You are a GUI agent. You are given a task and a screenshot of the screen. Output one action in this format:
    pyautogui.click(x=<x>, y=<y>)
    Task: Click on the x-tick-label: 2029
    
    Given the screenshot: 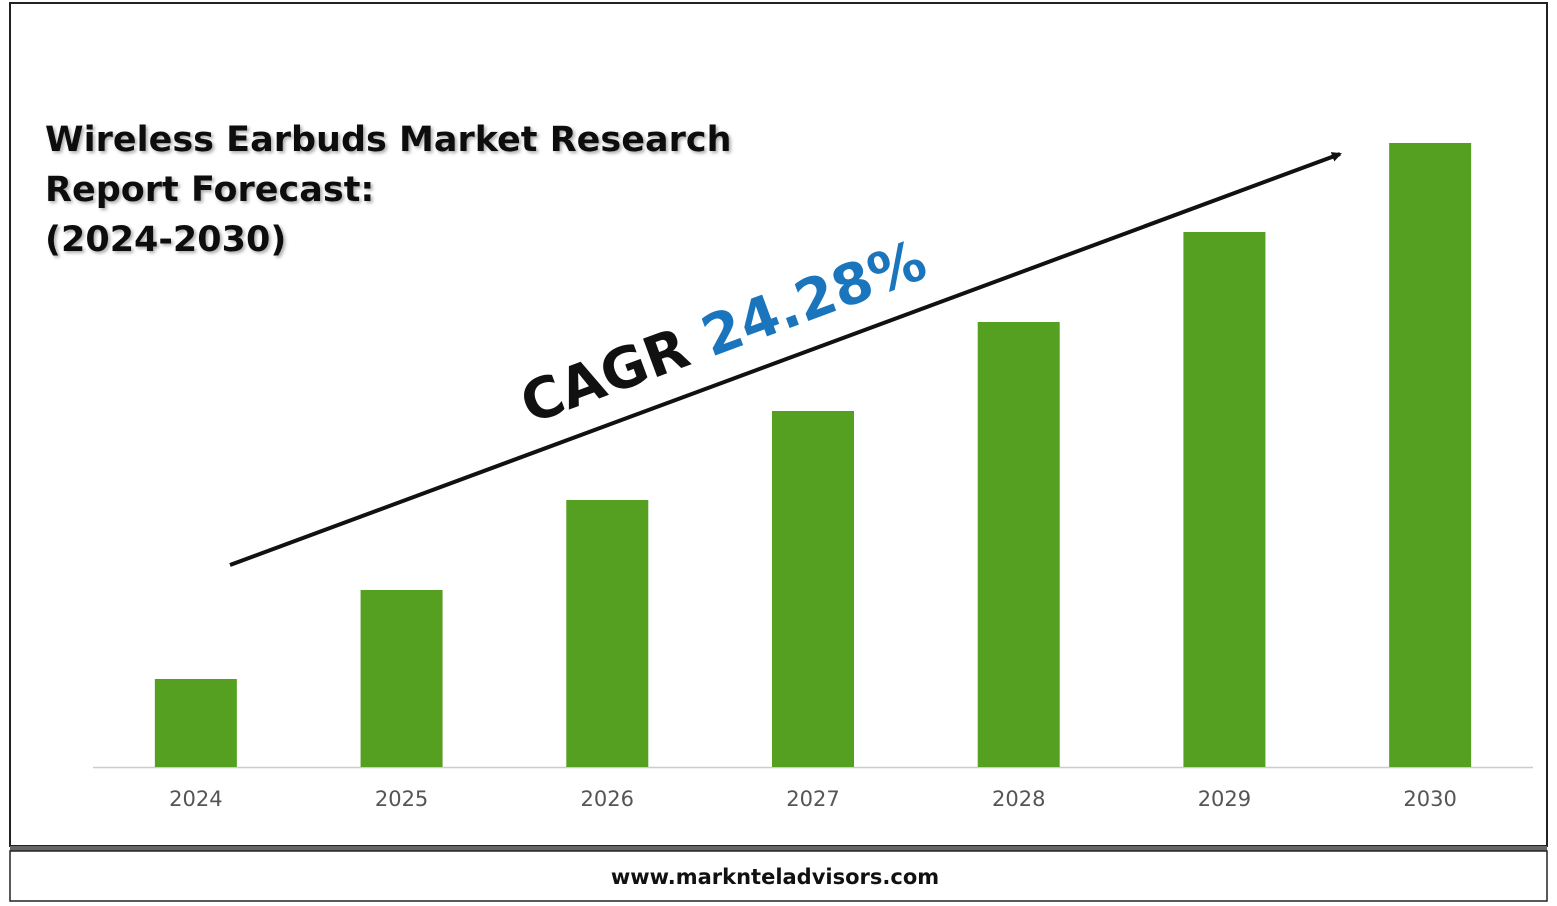 What is the action you would take?
    pyautogui.click(x=1224, y=799)
    